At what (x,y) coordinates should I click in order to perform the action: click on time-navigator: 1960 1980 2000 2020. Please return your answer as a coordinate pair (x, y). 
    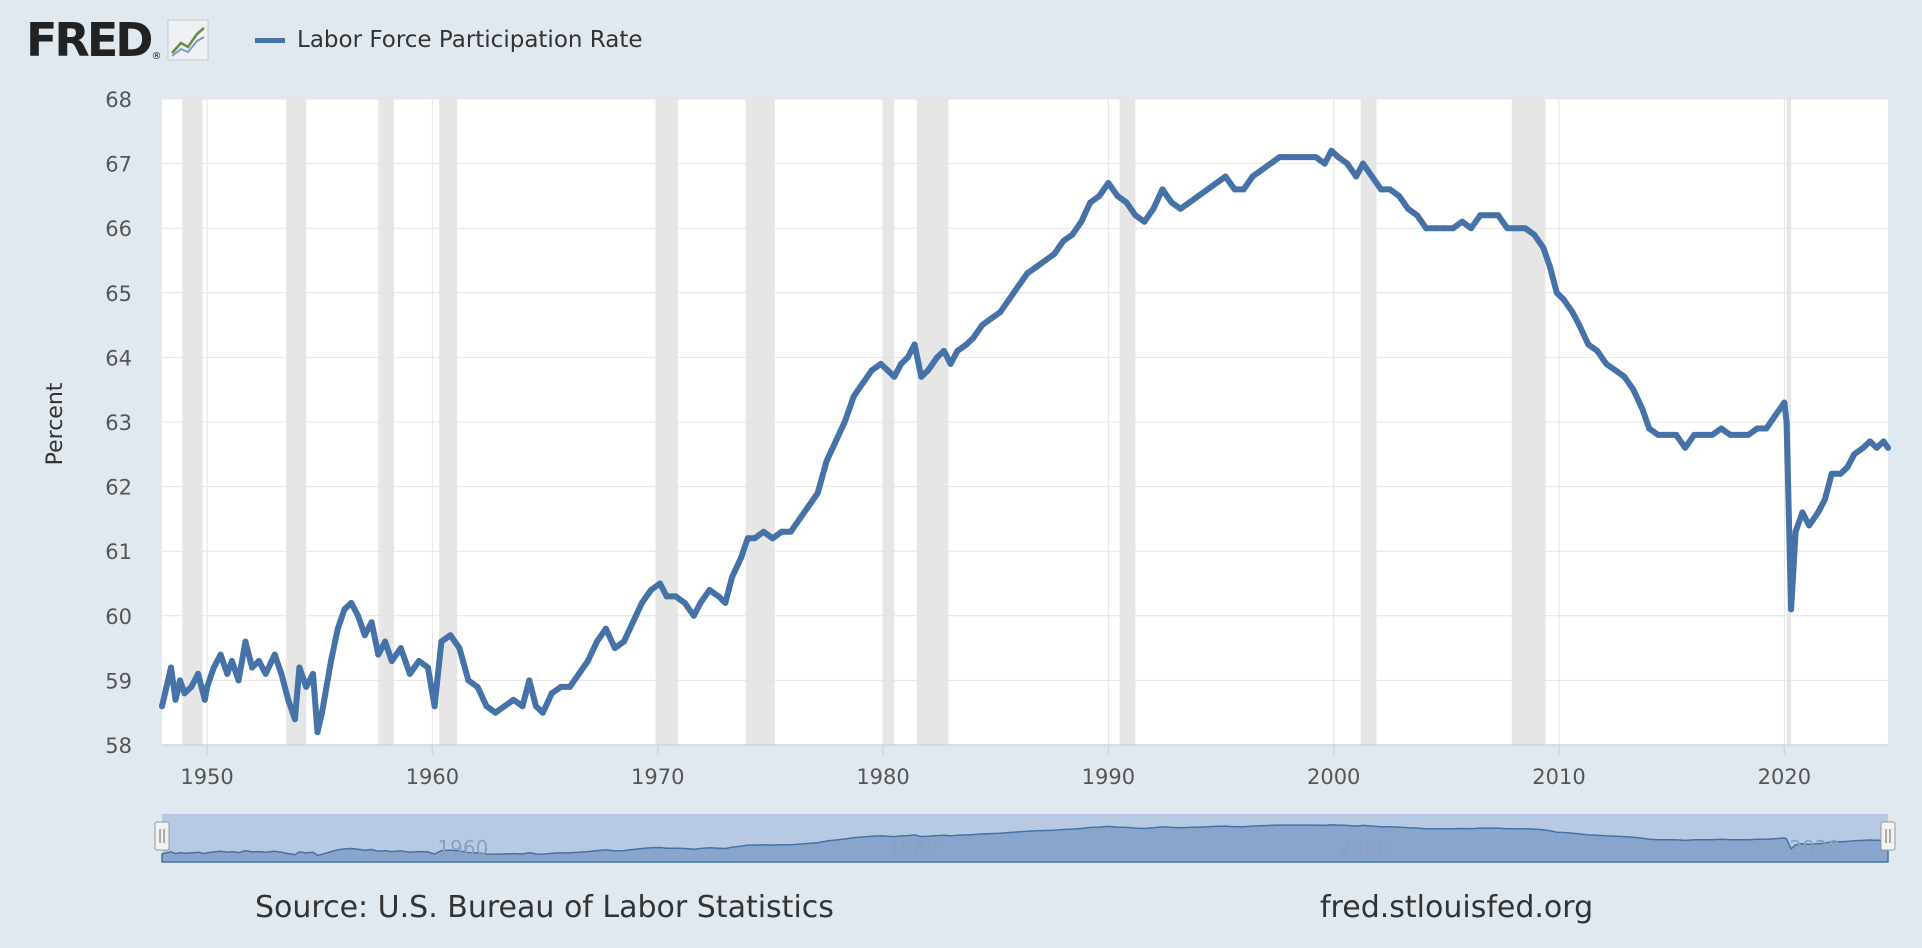
    Looking at the image, I should click on (1025, 838).